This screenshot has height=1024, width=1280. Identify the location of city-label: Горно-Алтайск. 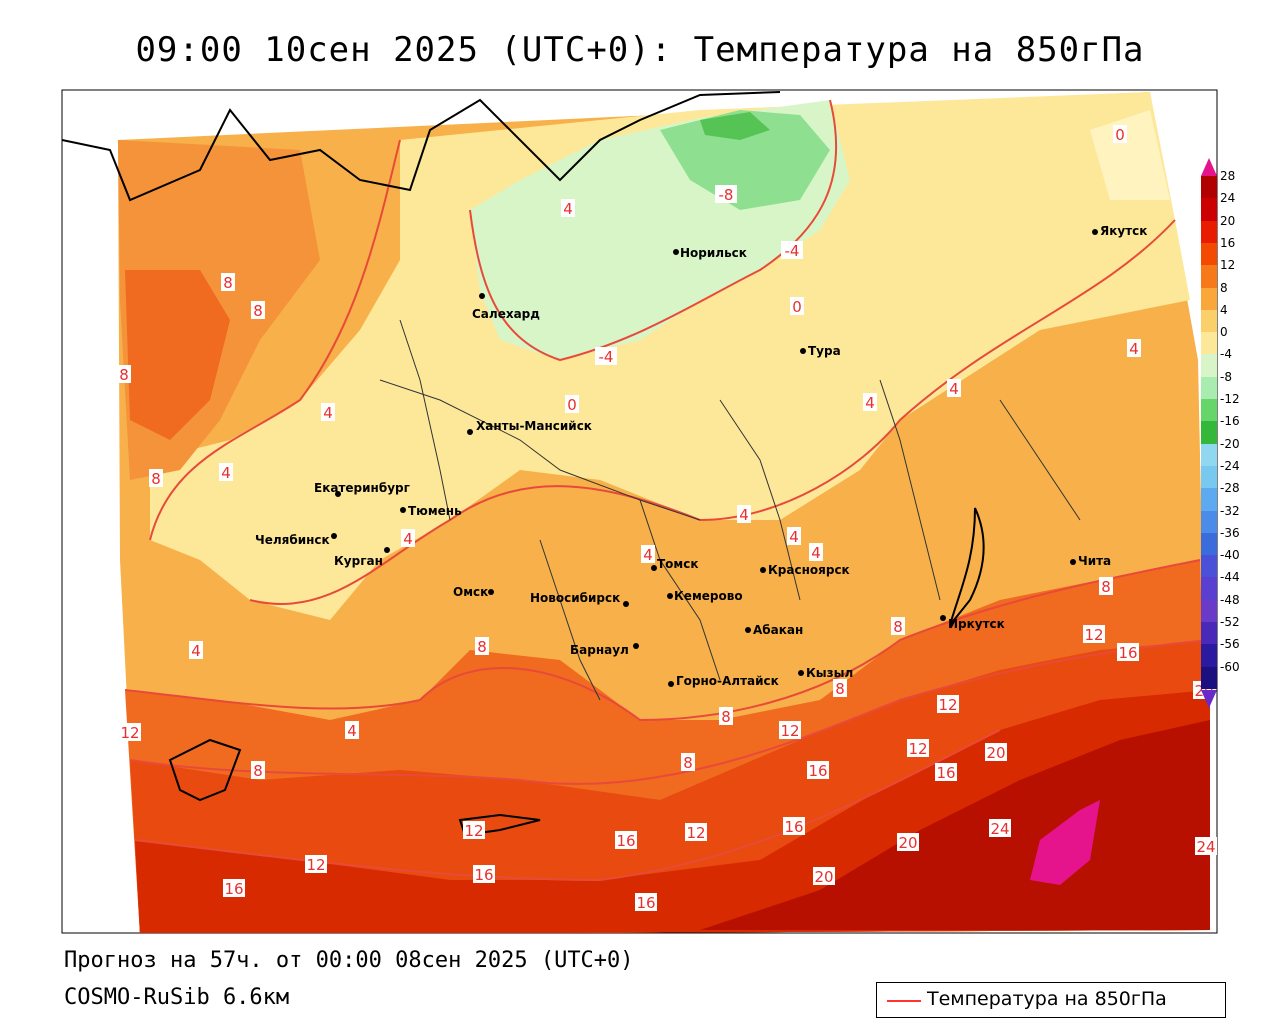
(727, 681).